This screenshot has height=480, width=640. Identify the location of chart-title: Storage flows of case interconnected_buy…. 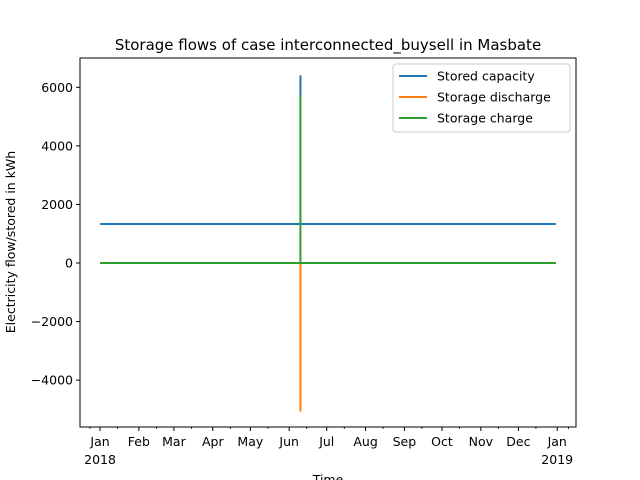
(328, 45).